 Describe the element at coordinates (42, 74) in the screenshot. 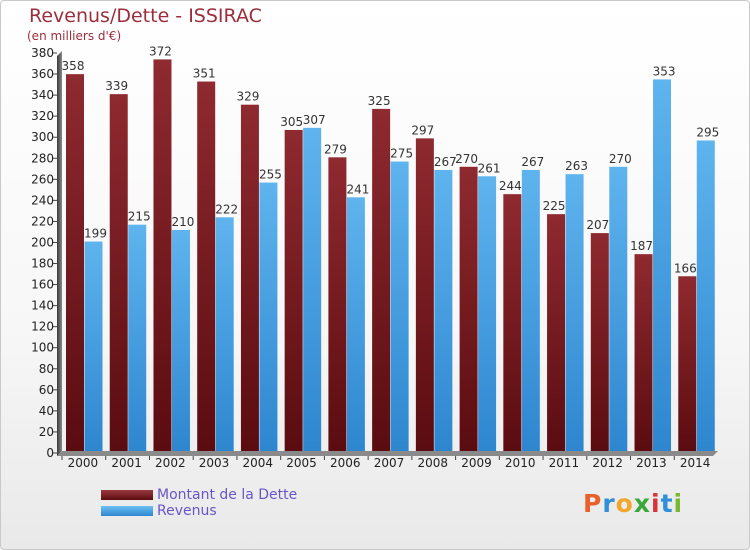

I see `y-tick-label: 360` at that location.